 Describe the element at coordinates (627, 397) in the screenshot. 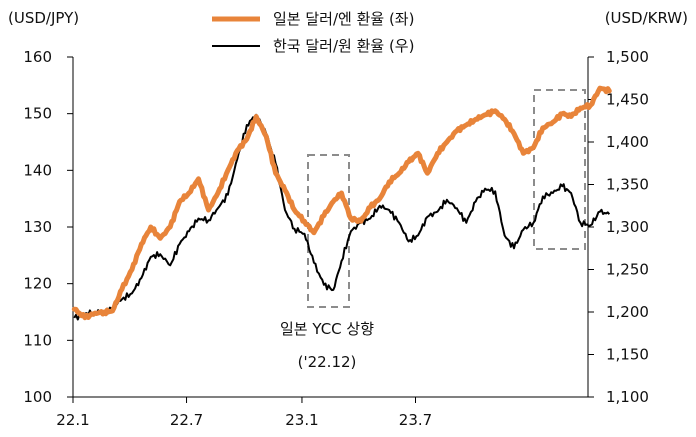

I see `right-tick-label: 1,100` at that location.